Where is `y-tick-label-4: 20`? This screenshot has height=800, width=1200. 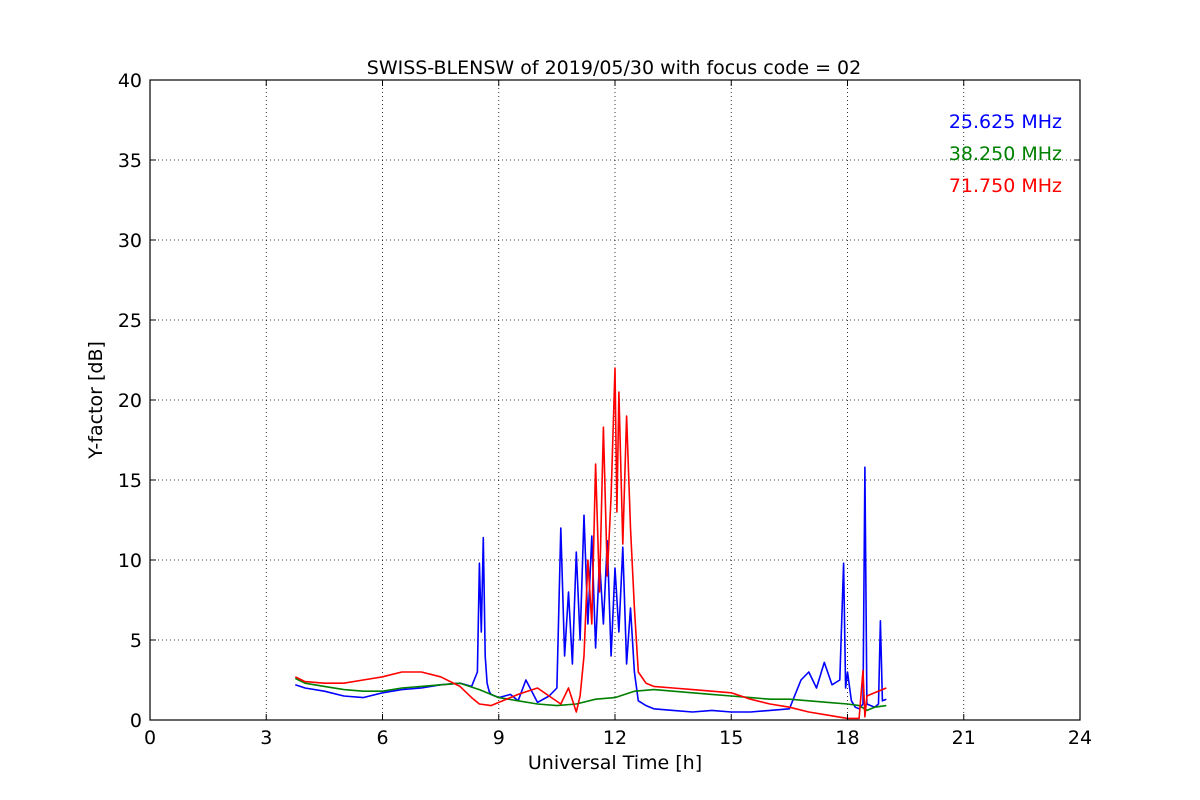 y-tick-label-4: 20 is located at coordinates (130, 401).